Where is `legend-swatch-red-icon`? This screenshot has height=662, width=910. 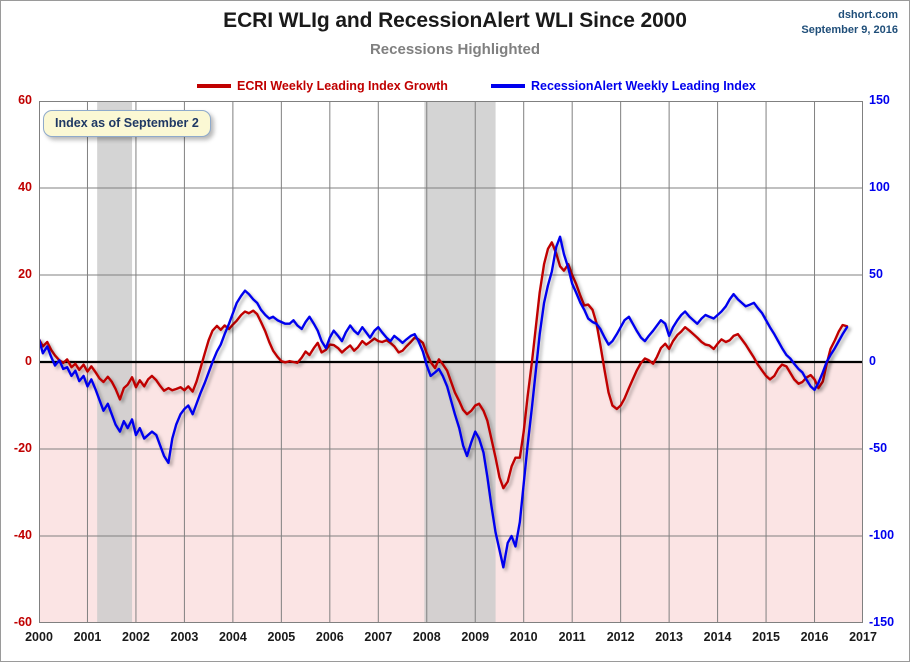 legend-swatch-red-icon is located at coordinates (214, 86).